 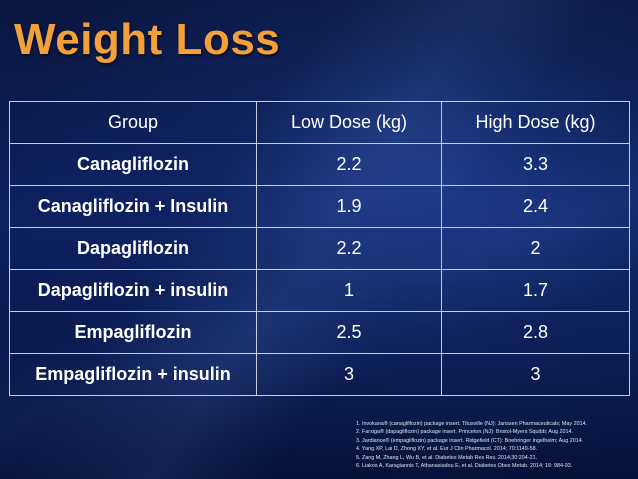 I want to click on table-row: Empagliflozin + insulin 3 3, so click(x=319, y=374).